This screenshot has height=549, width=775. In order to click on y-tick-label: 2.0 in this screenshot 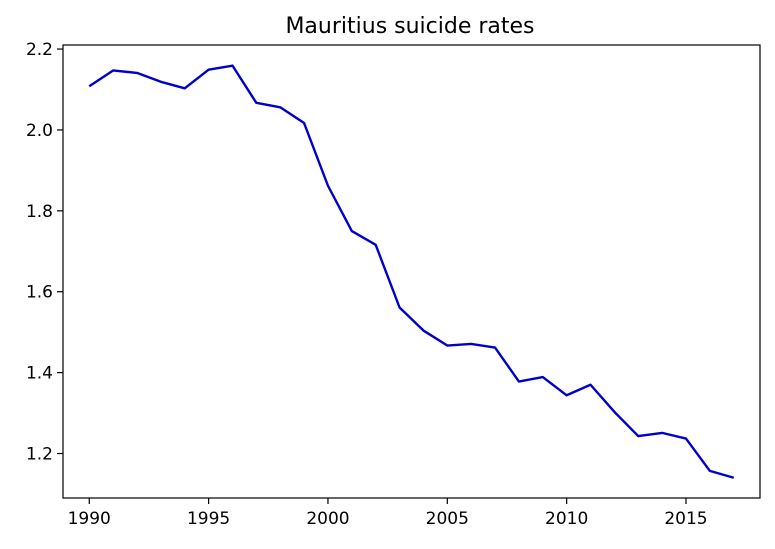, I will do `click(39, 131)`.